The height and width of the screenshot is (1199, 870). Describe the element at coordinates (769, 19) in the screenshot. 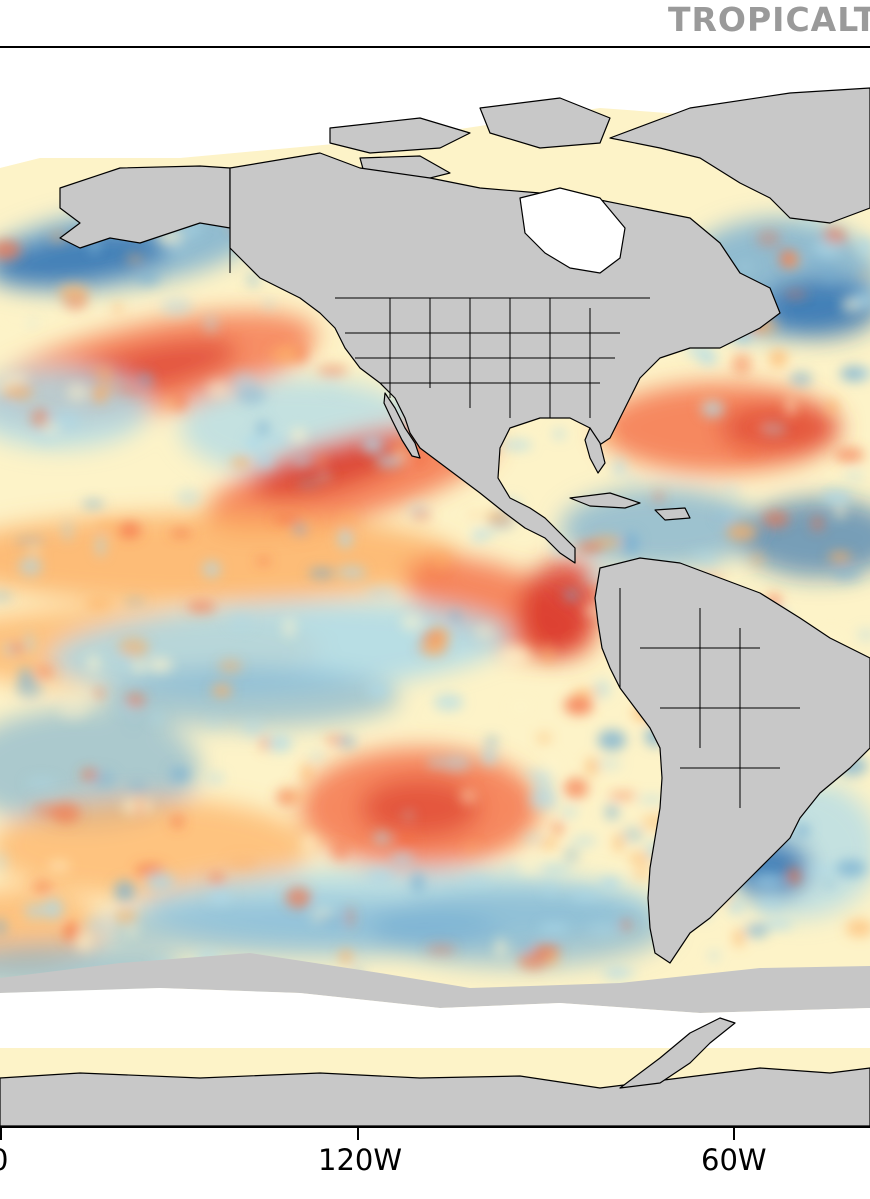

I see `map-title: TROPICALT` at that location.